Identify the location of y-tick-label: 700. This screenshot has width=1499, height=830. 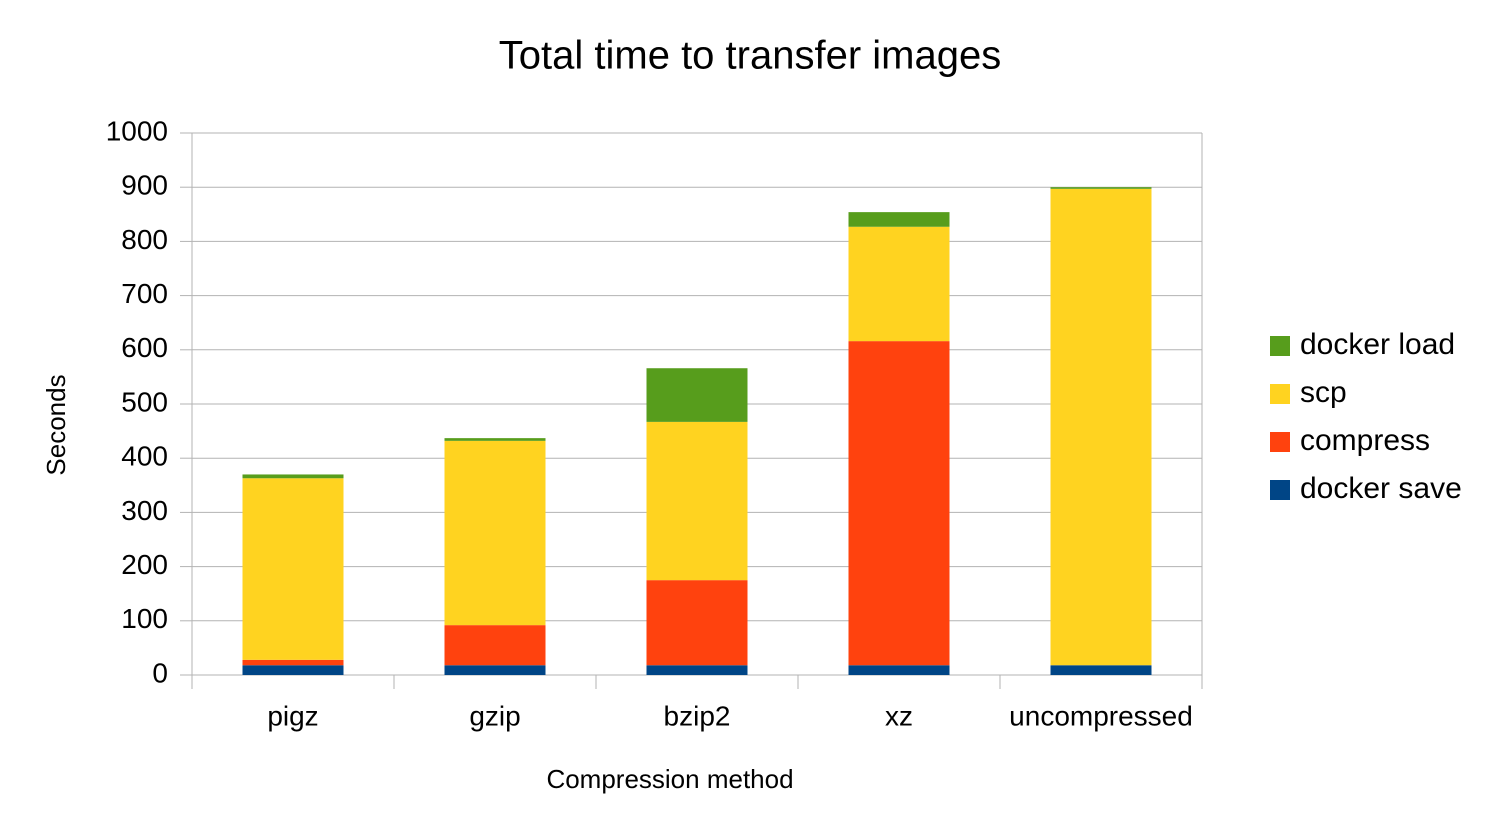
(144, 293).